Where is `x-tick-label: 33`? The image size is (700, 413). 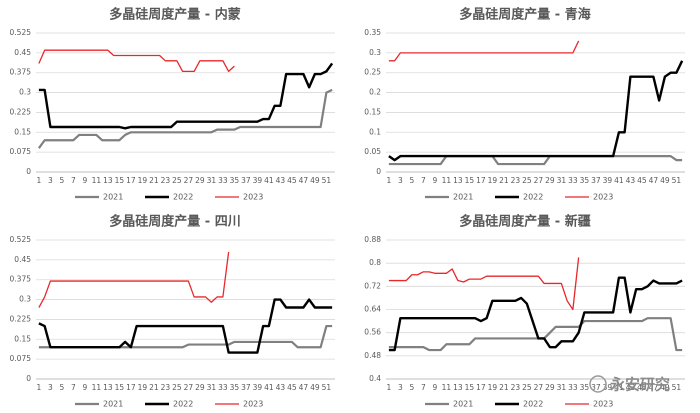
x-tick-label: 33 is located at coordinates (573, 387).